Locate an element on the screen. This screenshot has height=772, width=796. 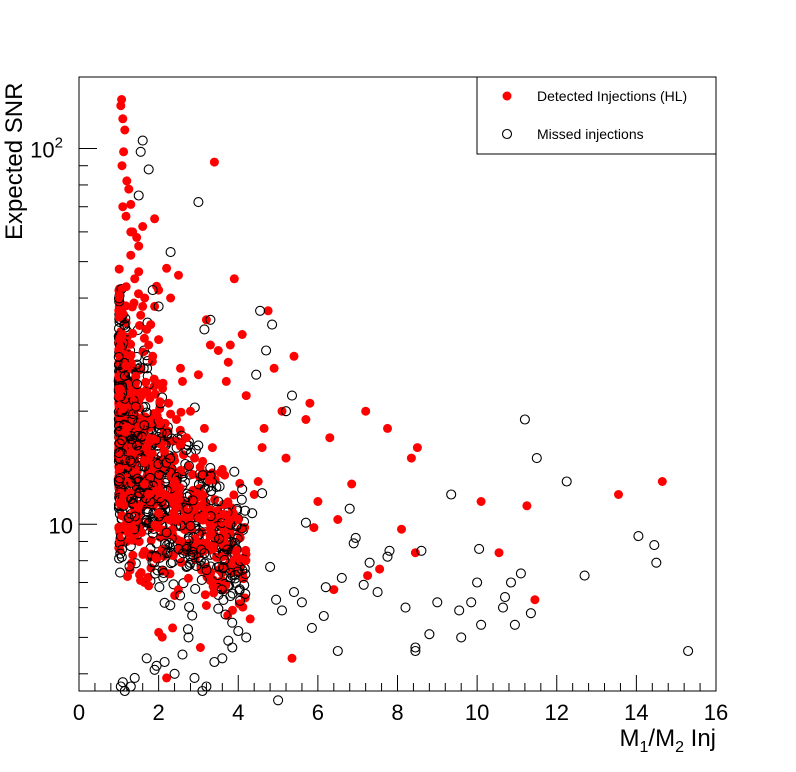
x-tick-label: 12 is located at coordinates (557, 712).